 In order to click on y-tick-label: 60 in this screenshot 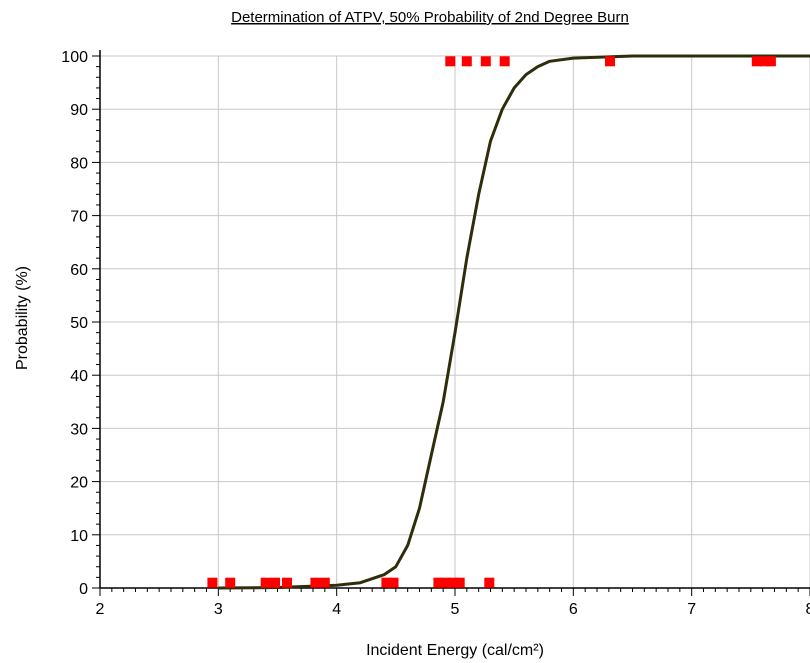, I will do `click(79, 270)`.